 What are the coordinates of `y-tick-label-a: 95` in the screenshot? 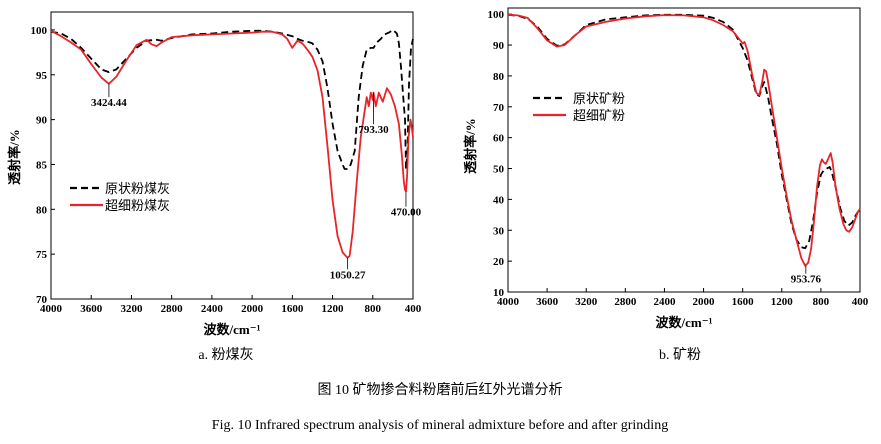 It's located at (42, 76).